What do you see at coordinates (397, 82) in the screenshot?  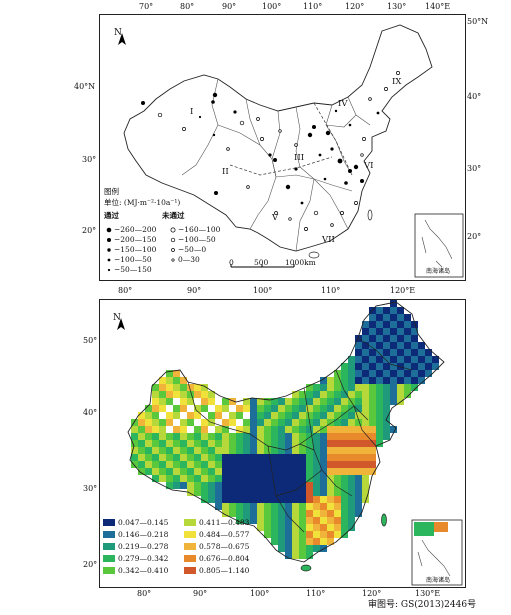 I see `region-label-9: IX` at bounding box center [397, 82].